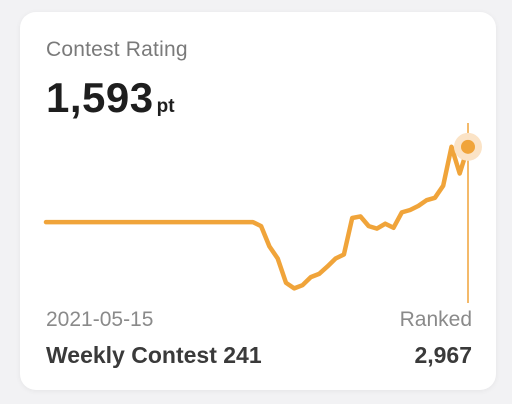  What do you see at coordinates (435, 319) in the screenshot?
I see `ranked-label: Ranked` at bounding box center [435, 319].